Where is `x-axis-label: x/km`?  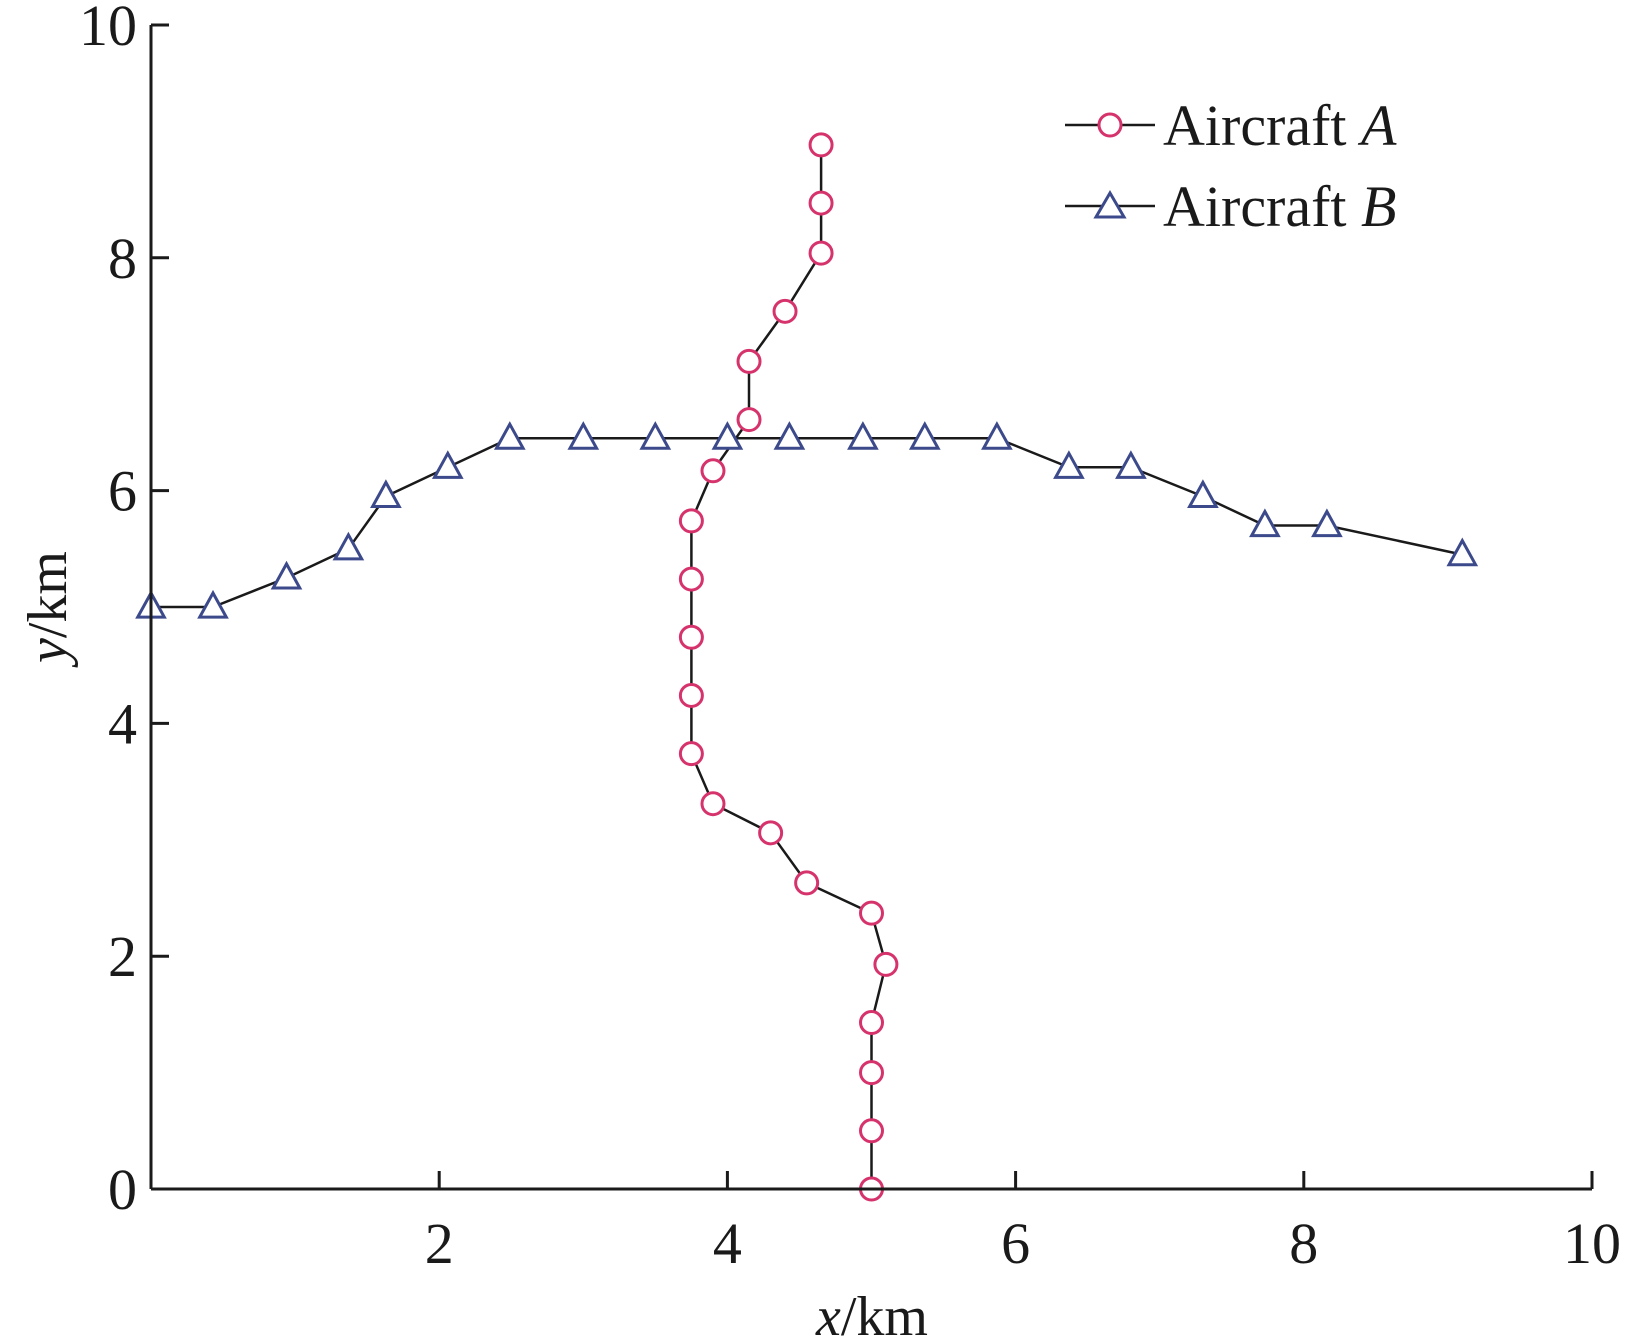 x-axis-label: x/km is located at coordinates (871, 1311).